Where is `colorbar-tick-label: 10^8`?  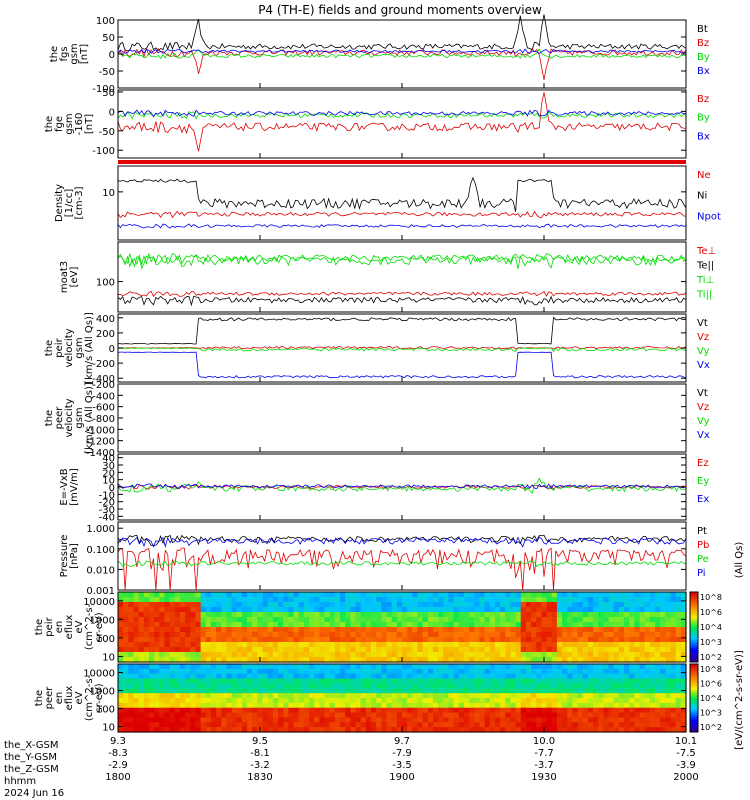 colorbar-tick-label: 10^8 is located at coordinates (711, 669).